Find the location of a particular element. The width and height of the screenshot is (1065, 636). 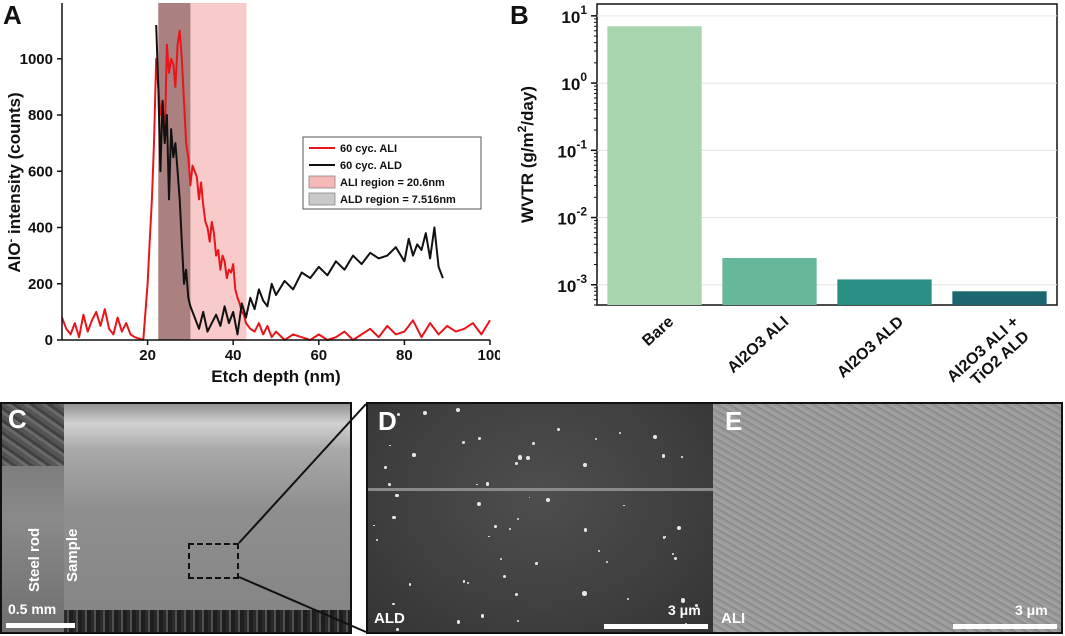

sample-bottom-edge is located at coordinates (208, 622).